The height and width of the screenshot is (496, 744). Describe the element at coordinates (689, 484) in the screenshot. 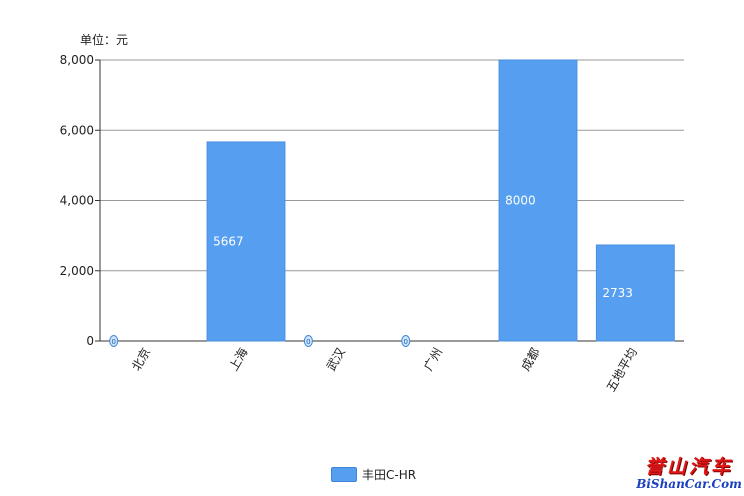

I see `watermark-en: BiShanCar.Com` at that location.